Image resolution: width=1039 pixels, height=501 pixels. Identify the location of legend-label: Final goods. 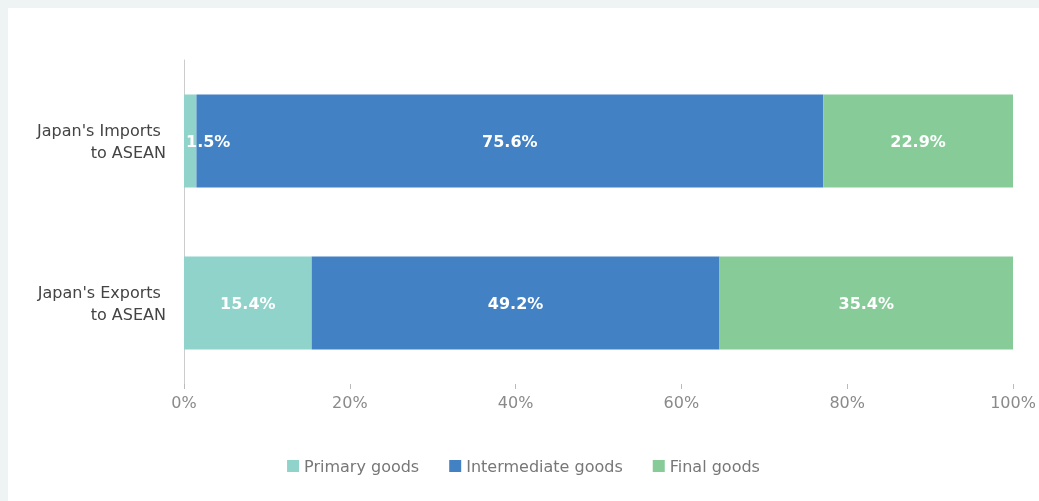
(714, 466).